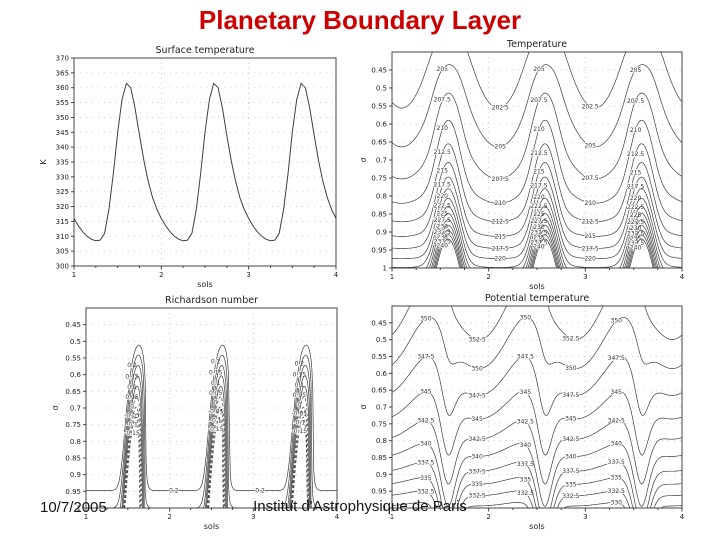 The height and width of the screenshot is (540, 720). Describe the element at coordinates (363, 159) in the screenshot. I see `temperature-ylabel: σ` at that location.